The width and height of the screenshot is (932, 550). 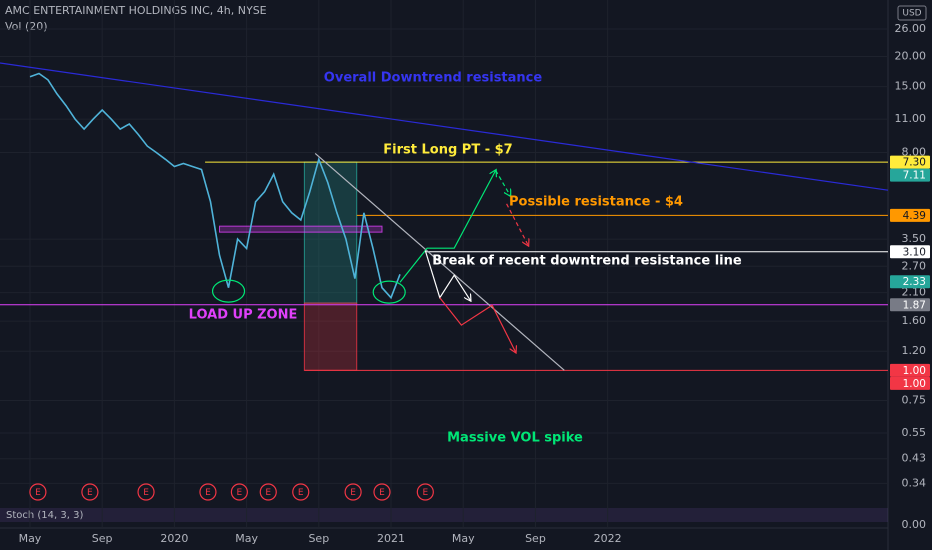 What do you see at coordinates (914, 305) in the screenshot?
I see `price-tag-label: 1.87` at bounding box center [914, 305].